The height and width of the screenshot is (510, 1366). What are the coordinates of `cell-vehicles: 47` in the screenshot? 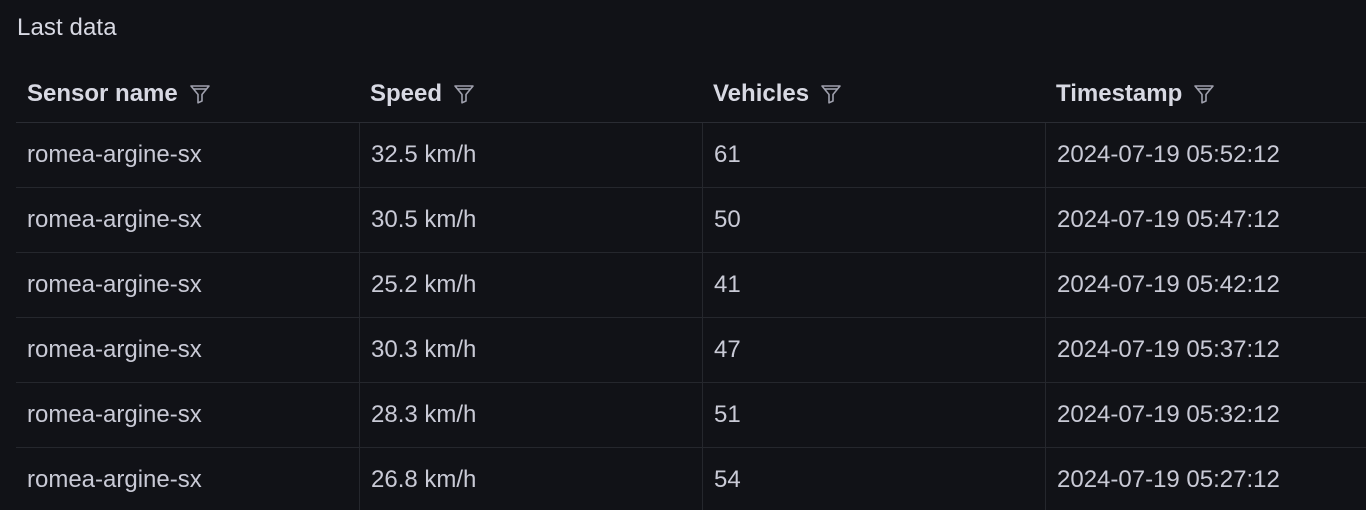 It's located at (873, 350).